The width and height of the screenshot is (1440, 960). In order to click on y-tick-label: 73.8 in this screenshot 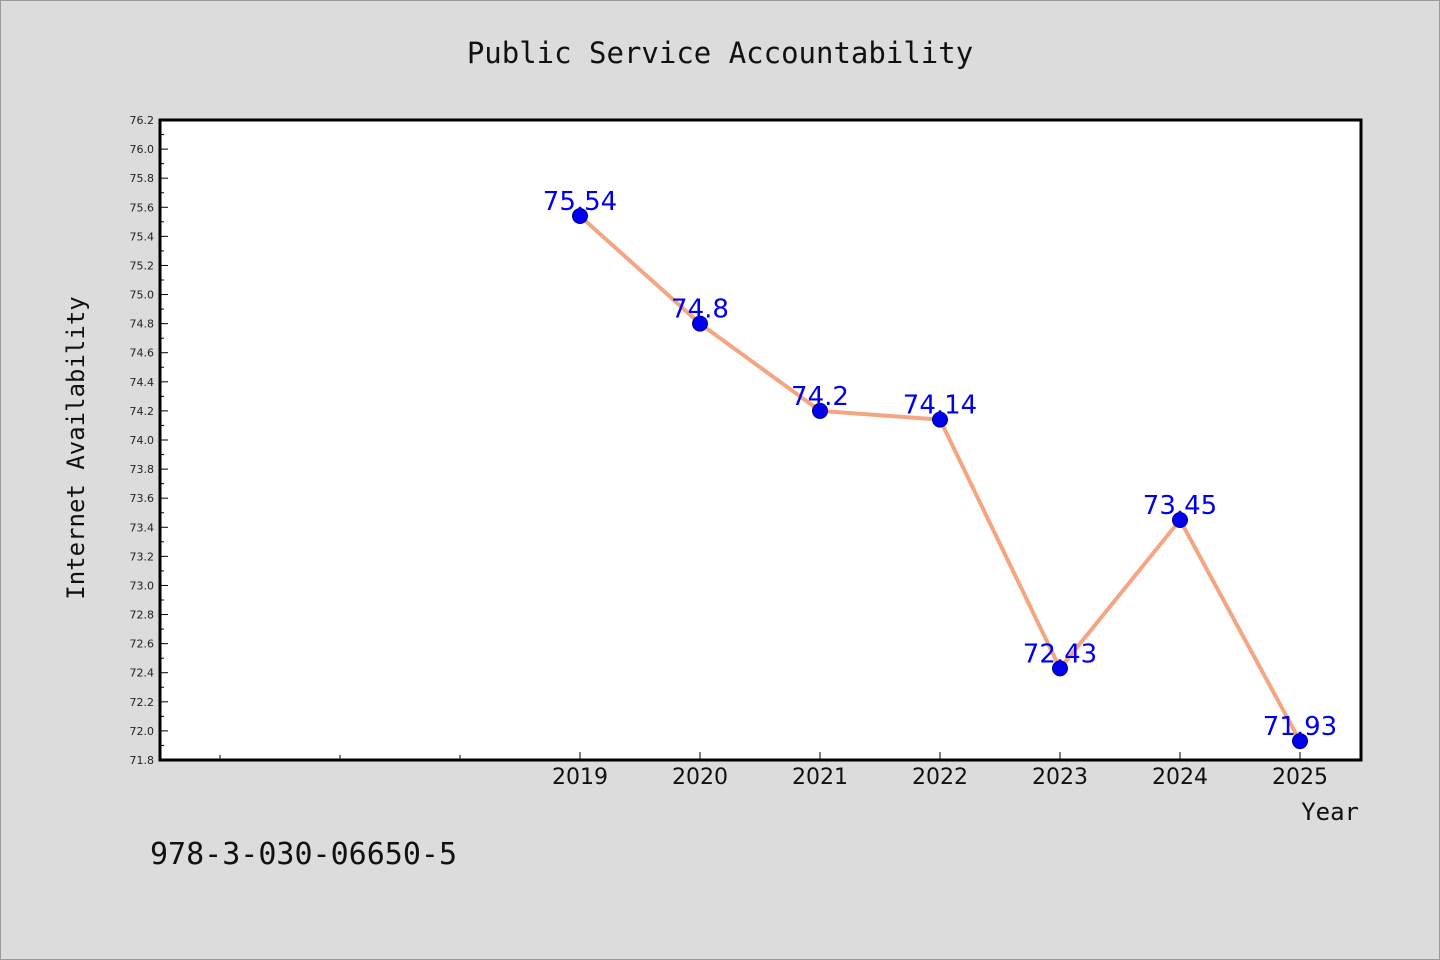, I will do `click(142, 469)`.